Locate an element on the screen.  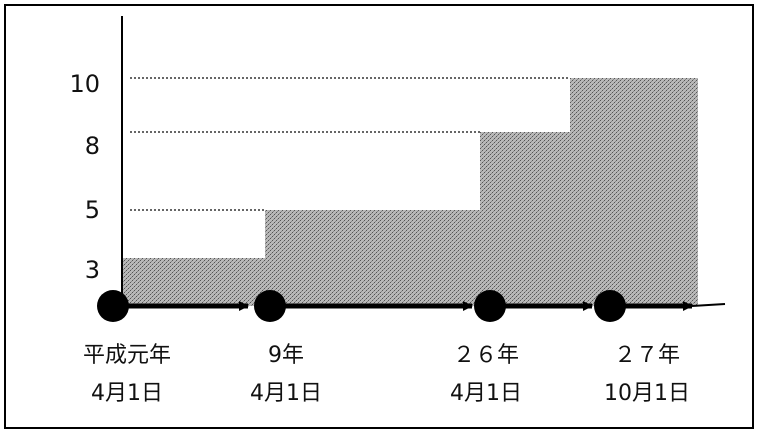
y-tick-label-5: 5 is located at coordinates (92, 210).